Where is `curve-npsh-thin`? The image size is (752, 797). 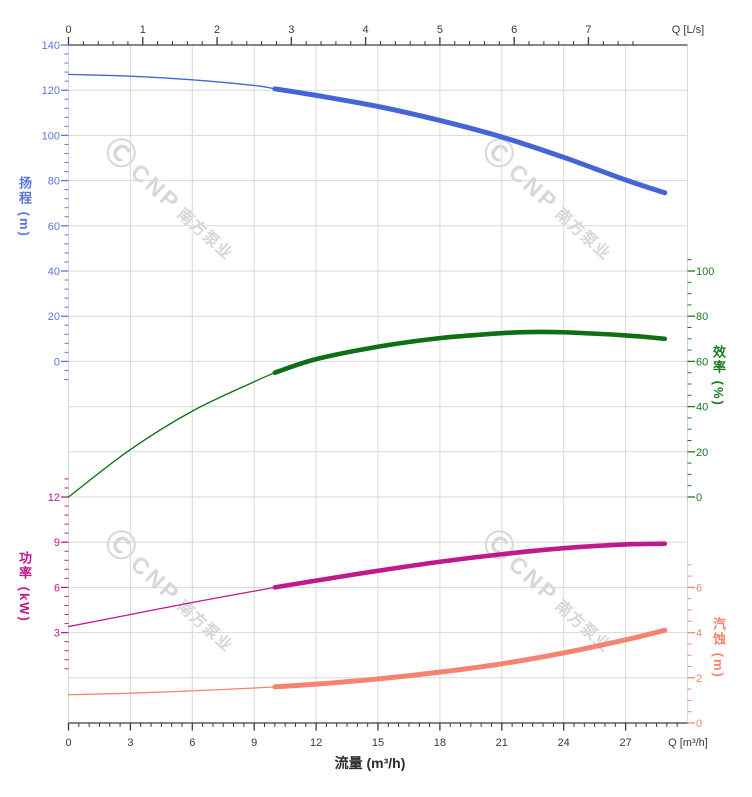 curve-npsh-thin is located at coordinates (171, 691).